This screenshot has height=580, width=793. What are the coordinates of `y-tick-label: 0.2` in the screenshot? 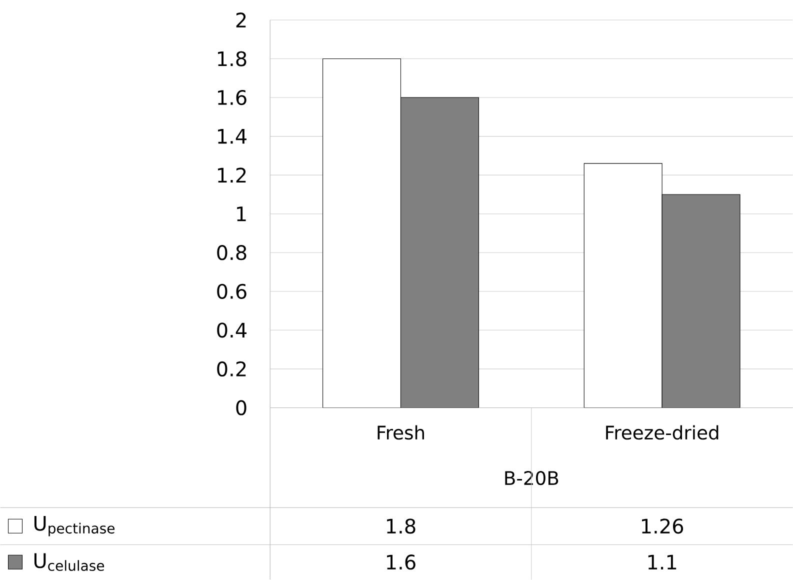 It's located at (231, 369).